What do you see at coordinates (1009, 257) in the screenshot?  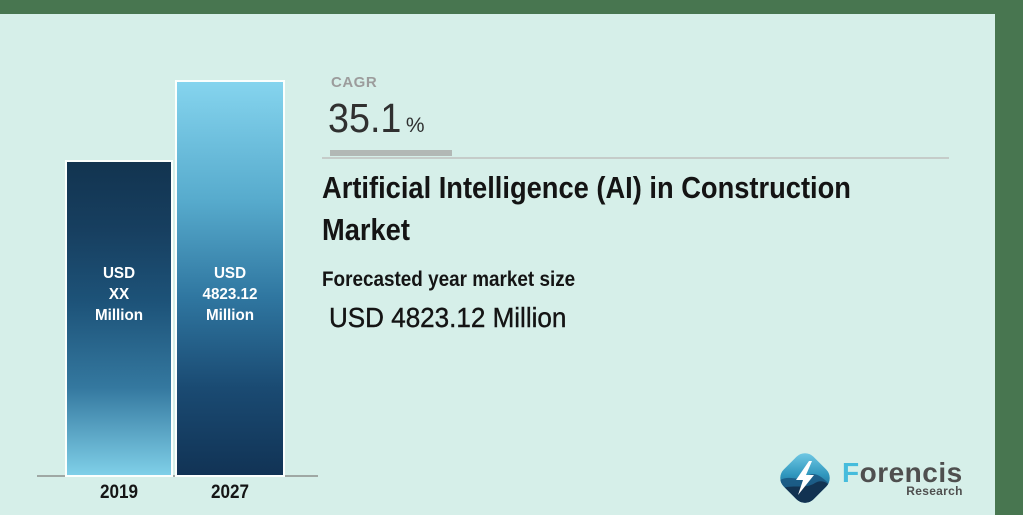 I see `right-accent-bar` at bounding box center [1009, 257].